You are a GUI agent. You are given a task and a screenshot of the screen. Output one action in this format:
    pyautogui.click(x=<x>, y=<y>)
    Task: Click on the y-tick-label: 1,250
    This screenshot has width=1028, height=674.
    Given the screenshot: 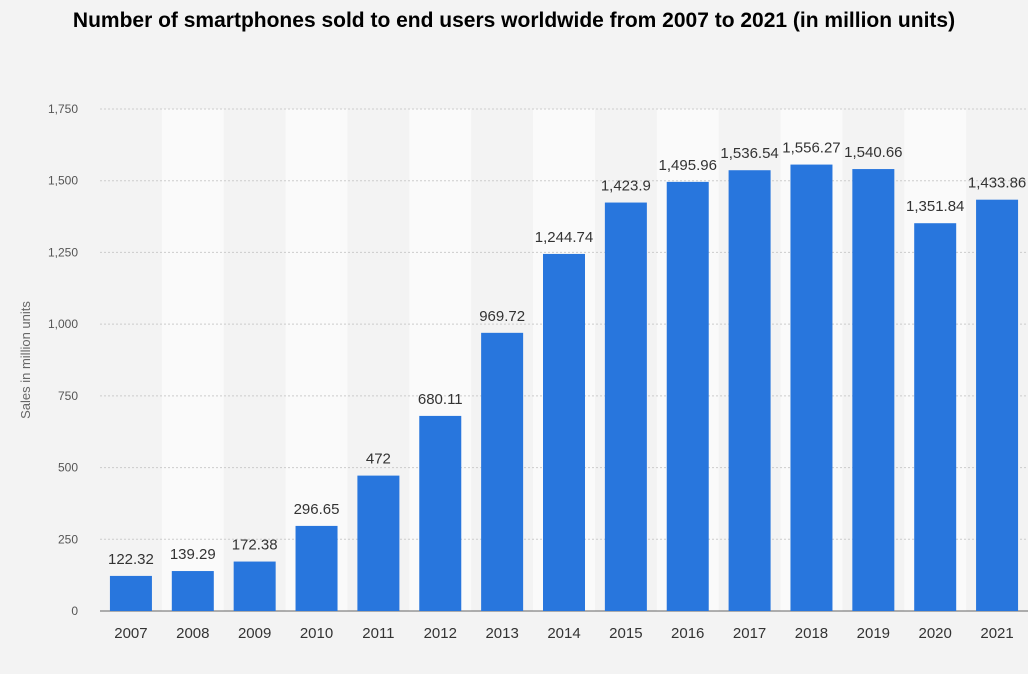 What is the action you would take?
    pyautogui.click(x=63, y=252)
    